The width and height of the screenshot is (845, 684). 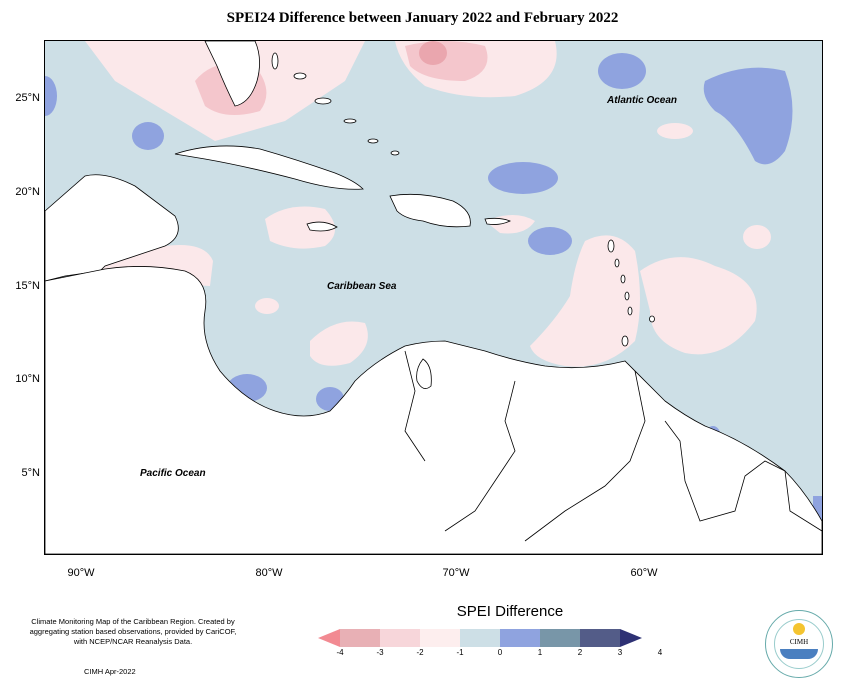 What do you see at coordinates (27, 98) in the screenshot?
I see `lat-label-25n: 25°N` at bounding box center [27, 98].